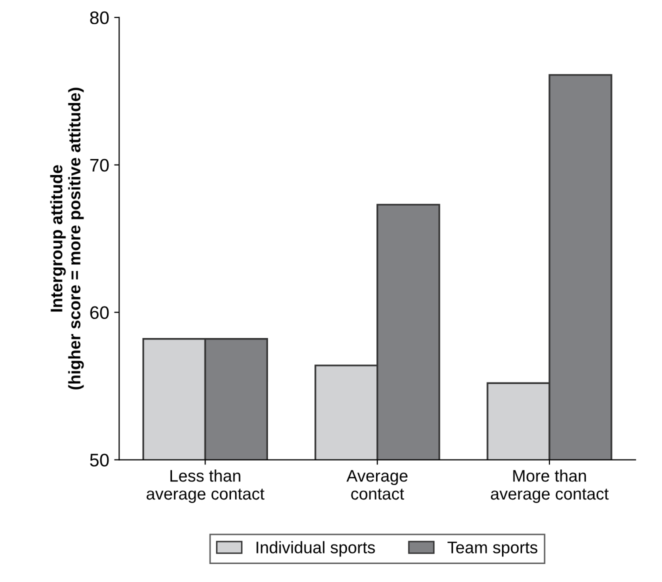  Describe the element at coordinates (377, 485) in the screenshot. I see `x-tick-label: Average contact` at that location.